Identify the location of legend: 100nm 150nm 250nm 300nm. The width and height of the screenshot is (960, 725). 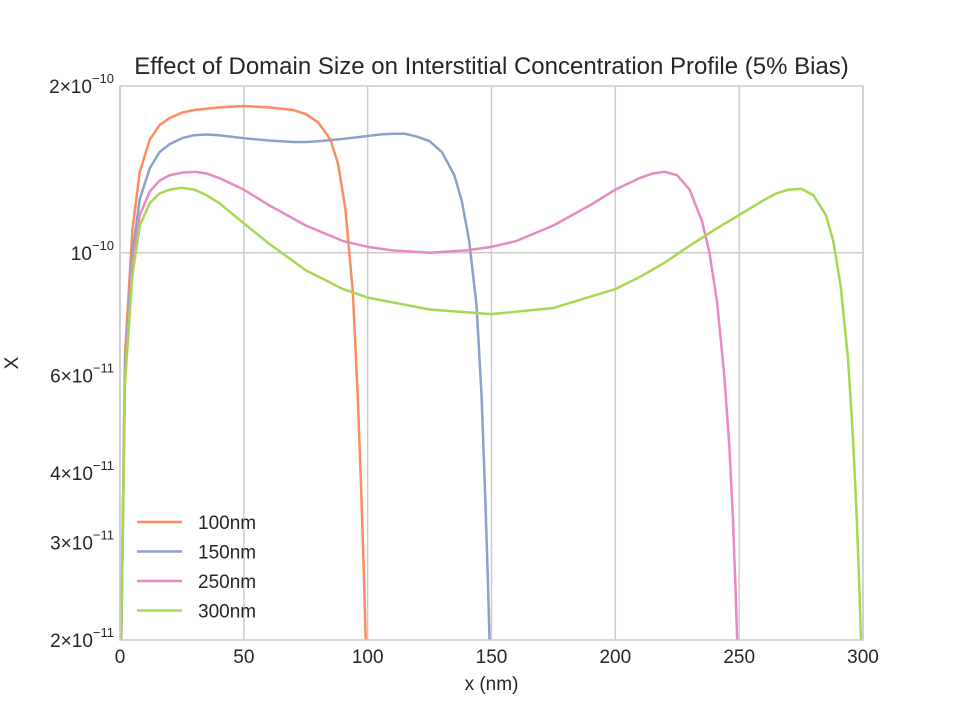
(196, 568).